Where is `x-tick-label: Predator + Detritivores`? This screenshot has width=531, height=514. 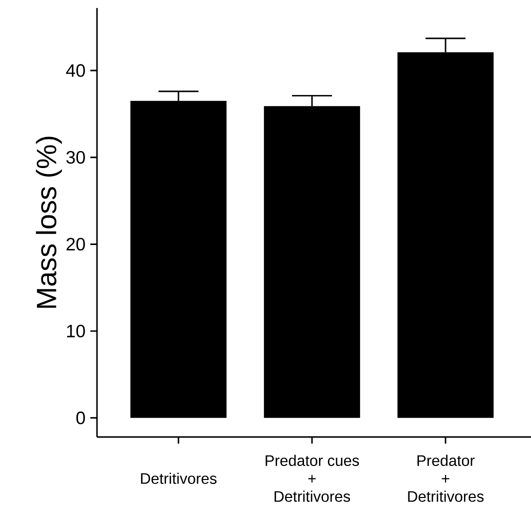
x-tick-label: Predator + Detritivores is located at coordinates (446, 478).